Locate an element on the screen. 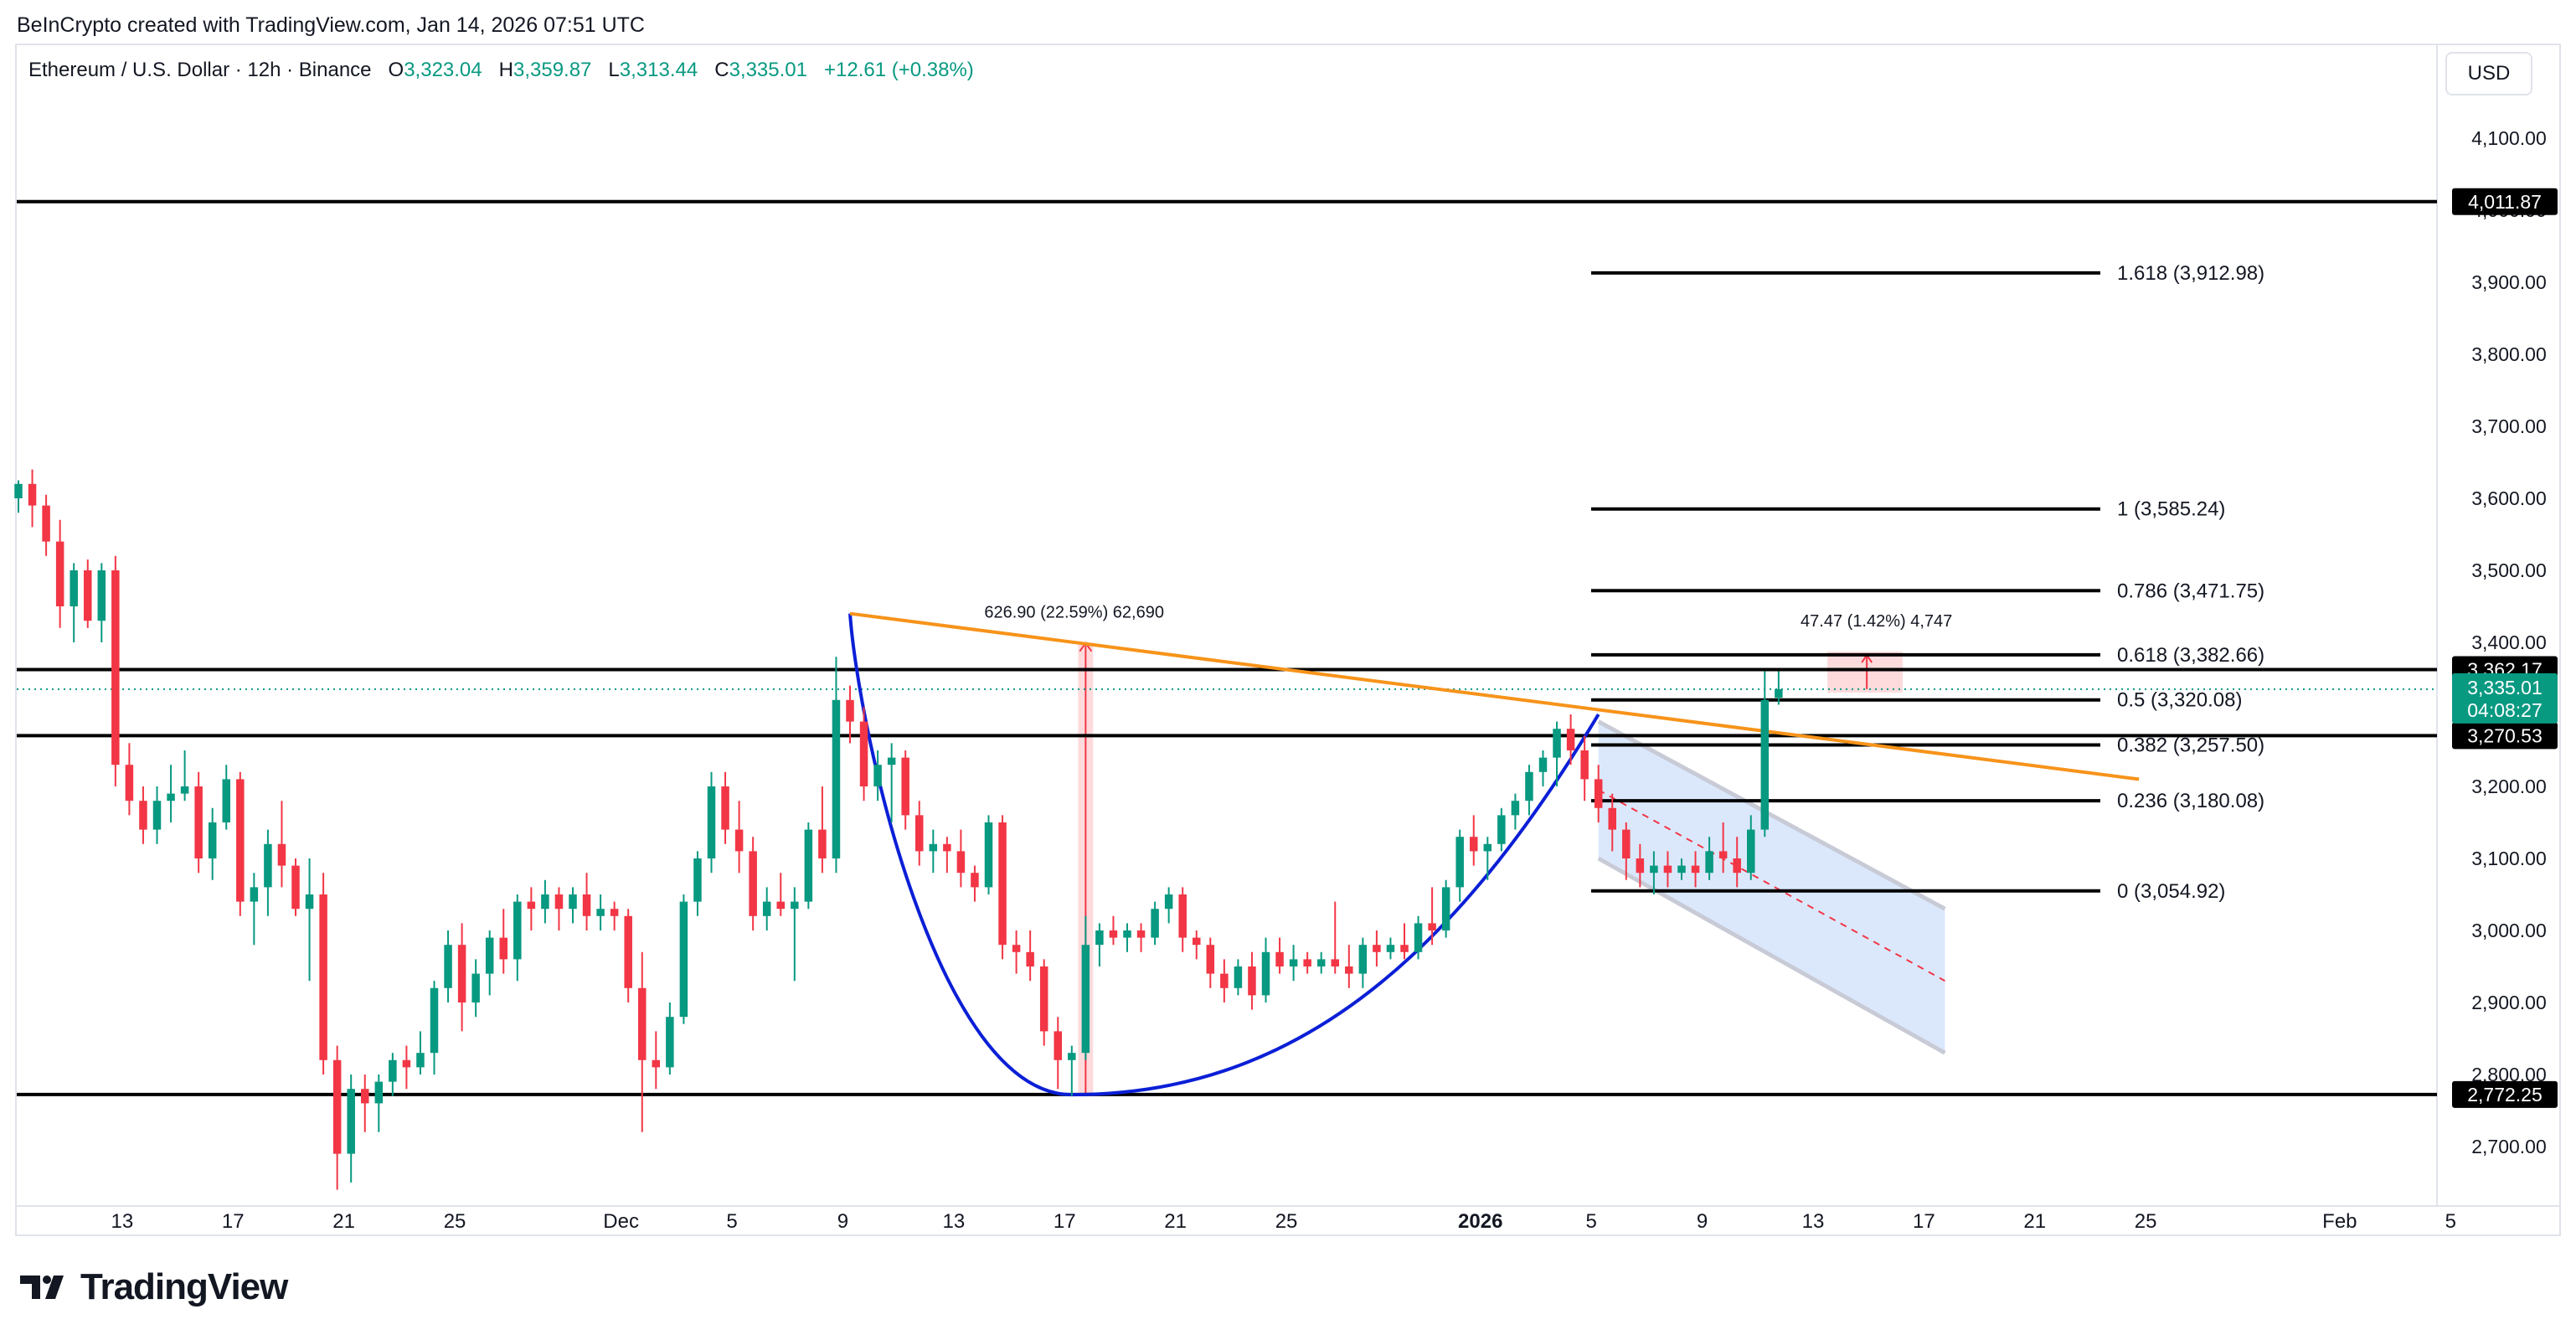 Image resolution: width=2576 pixels, height=1340 pixels. descending-trendline is located at coordinates (1494, 696).